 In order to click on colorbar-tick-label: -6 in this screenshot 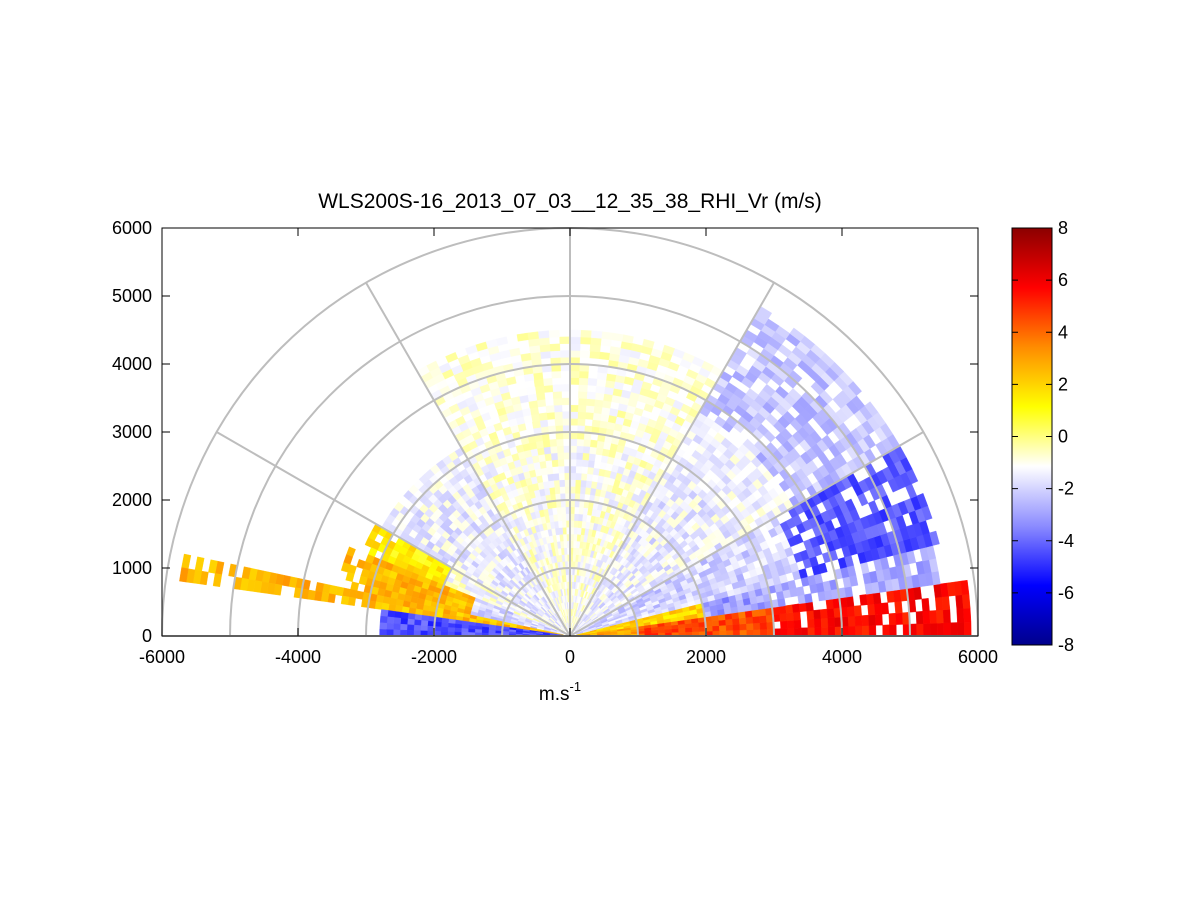, I will do `click(1066, 593)`.